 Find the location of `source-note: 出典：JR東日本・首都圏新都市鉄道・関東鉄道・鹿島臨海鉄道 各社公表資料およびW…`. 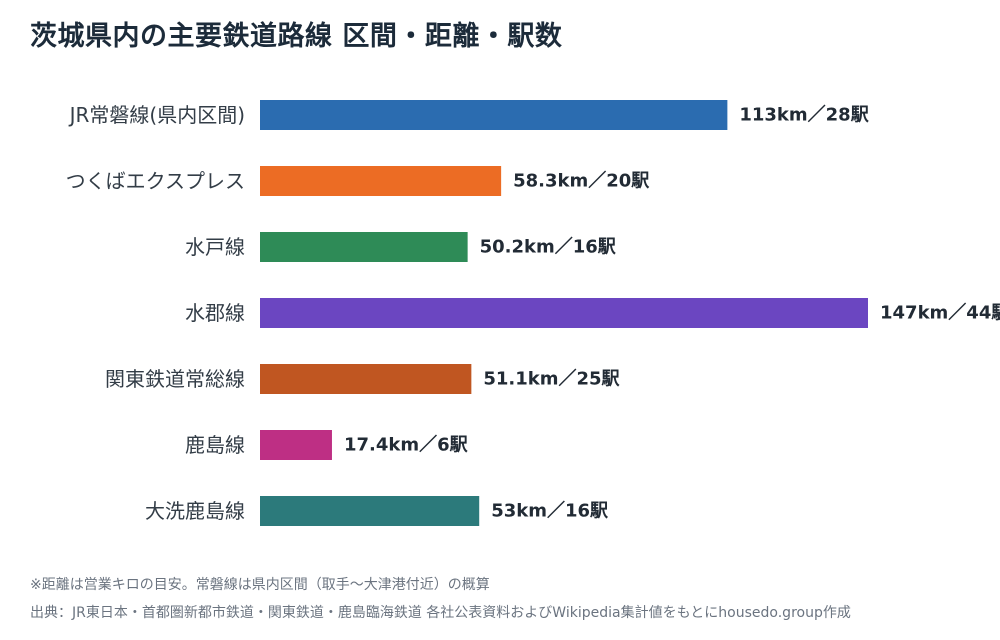

source-note: 出典：JR東日本・首都圏新都市鉄道・関東鉄道・鹿島臨海鉄道 各社公表資料およびW… is located at coordinates (440, 613).